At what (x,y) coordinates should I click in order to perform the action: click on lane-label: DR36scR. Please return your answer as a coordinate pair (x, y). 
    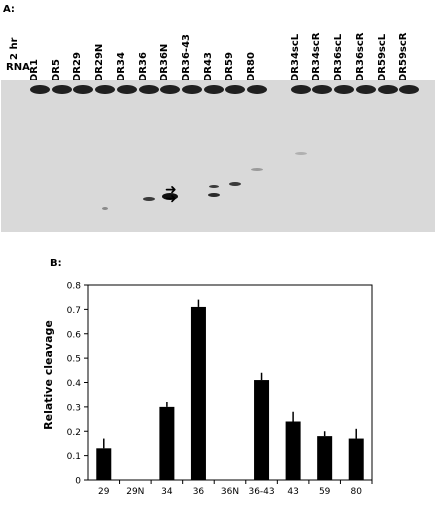
    Looking at the image, I should click on (360, 57).